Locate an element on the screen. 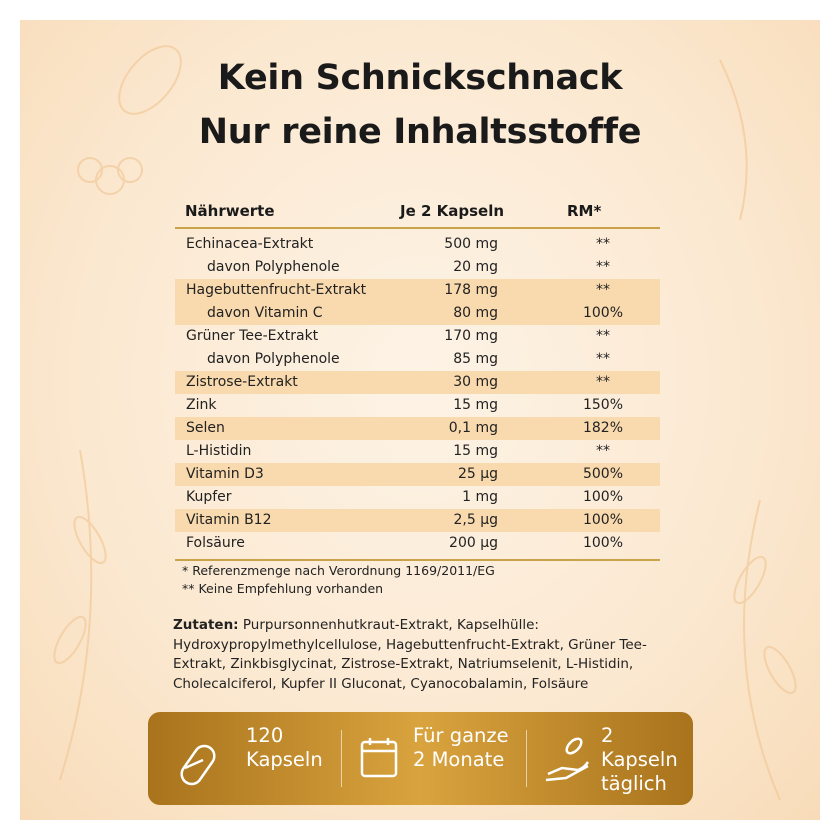  nutrient-name: Selen is located at coordinates (205, 428).